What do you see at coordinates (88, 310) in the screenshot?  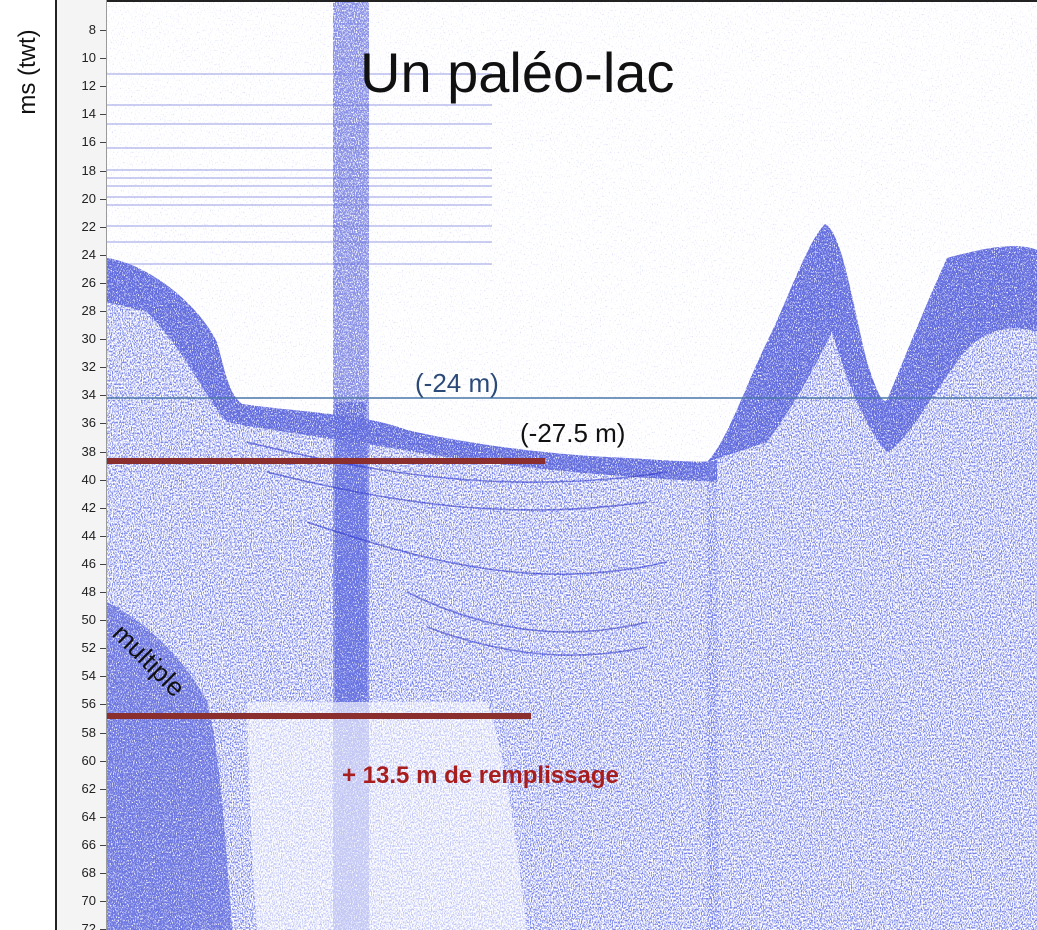 I see `axis-tick-label: 28` at bounding box center [88, 310].